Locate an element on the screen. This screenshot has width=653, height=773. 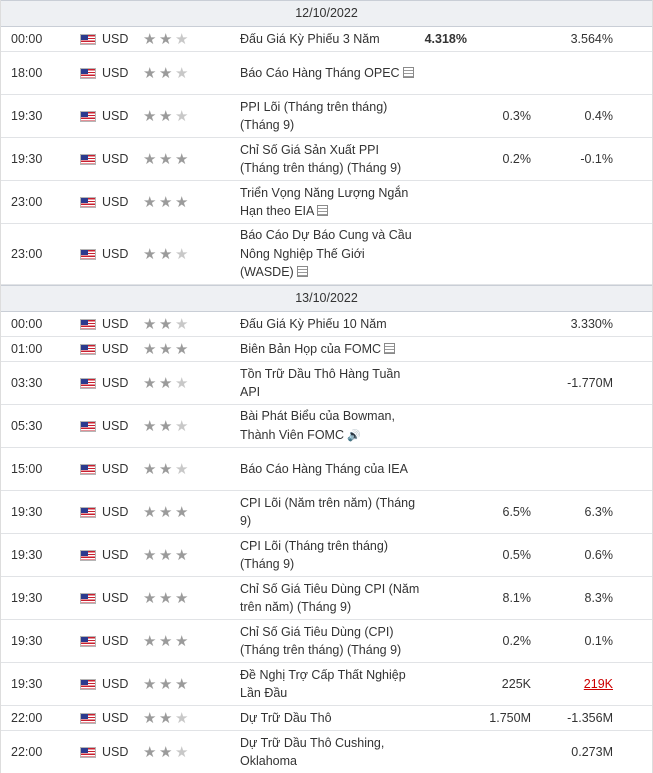
event-name-cell: CPI Lõi (Tháng trên tháng) (Tháng 9) is located at coordinates (330, 555).